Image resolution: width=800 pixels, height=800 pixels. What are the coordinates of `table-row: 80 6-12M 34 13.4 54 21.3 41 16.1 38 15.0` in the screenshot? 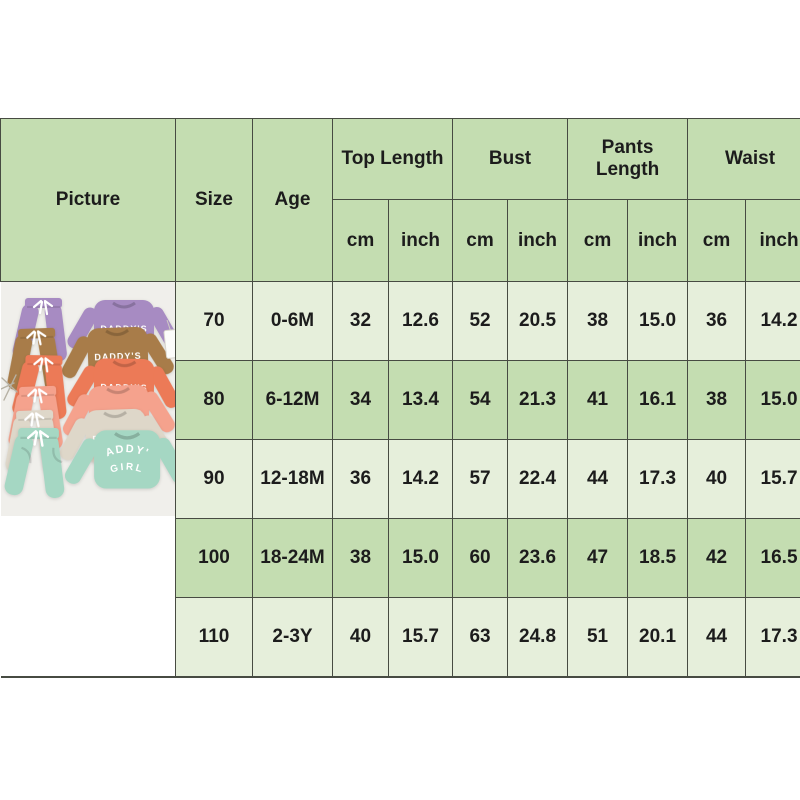 It's located at (400, 400).